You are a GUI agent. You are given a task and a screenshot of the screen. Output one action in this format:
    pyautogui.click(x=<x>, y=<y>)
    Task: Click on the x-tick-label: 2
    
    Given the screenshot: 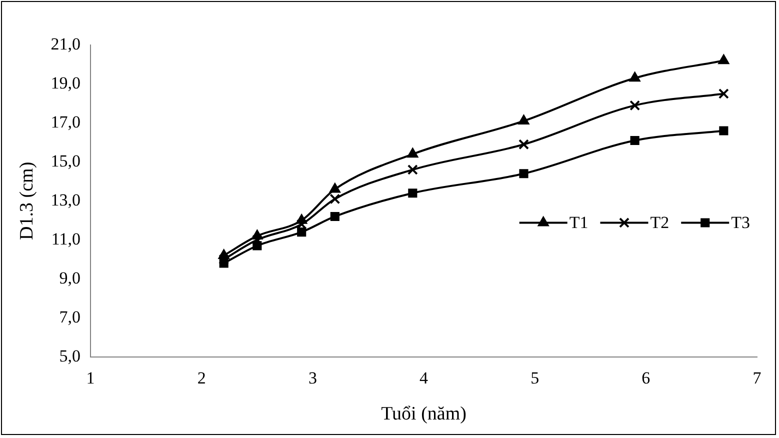 What is the action you would take?
    pyautogui.click(x=201, y=378)
    